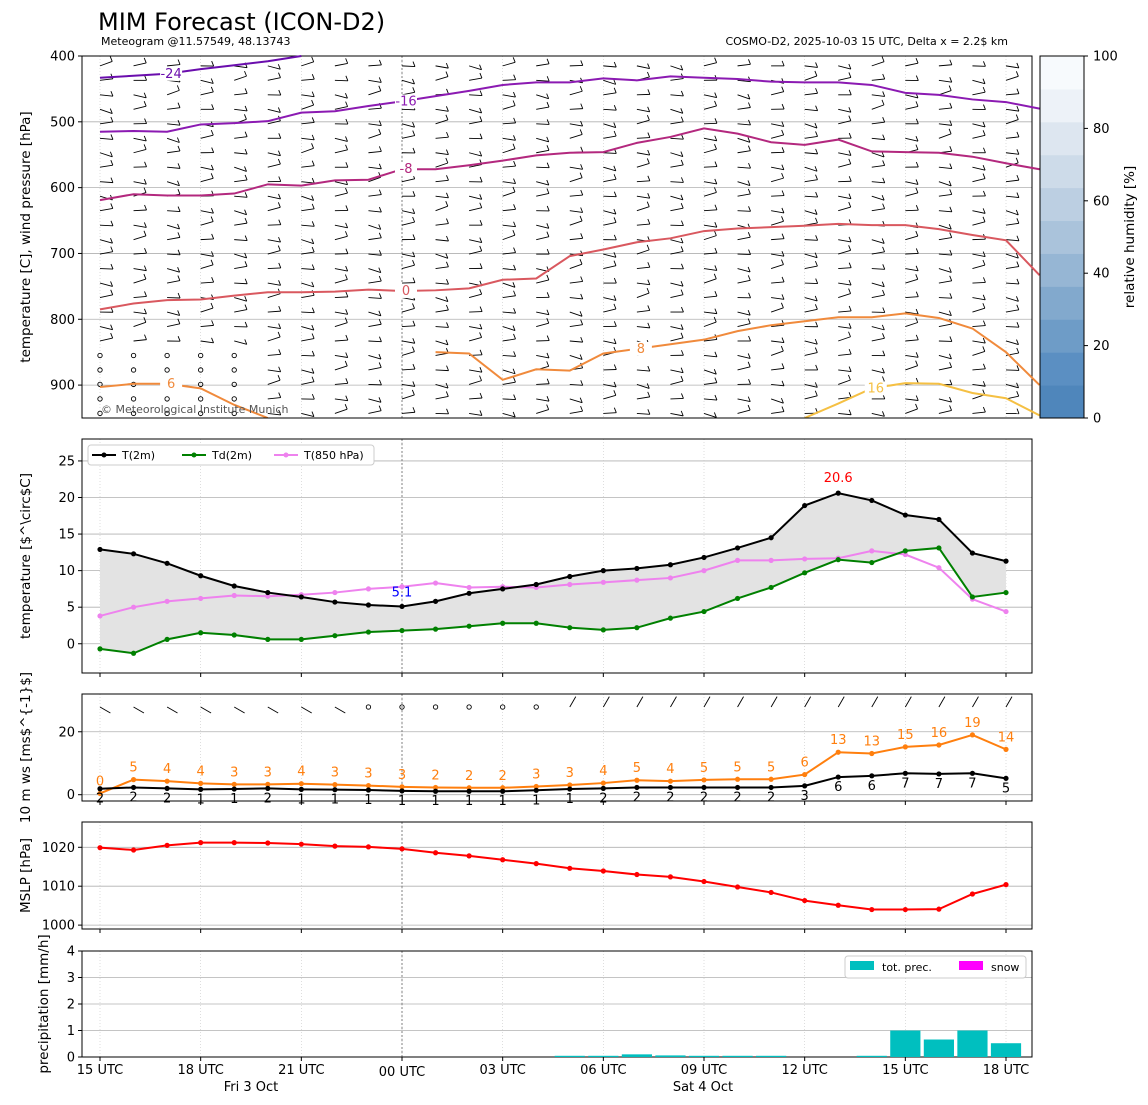 The image size is (1148, 1105). I want to click on precip-bar, so click(905, 1043).